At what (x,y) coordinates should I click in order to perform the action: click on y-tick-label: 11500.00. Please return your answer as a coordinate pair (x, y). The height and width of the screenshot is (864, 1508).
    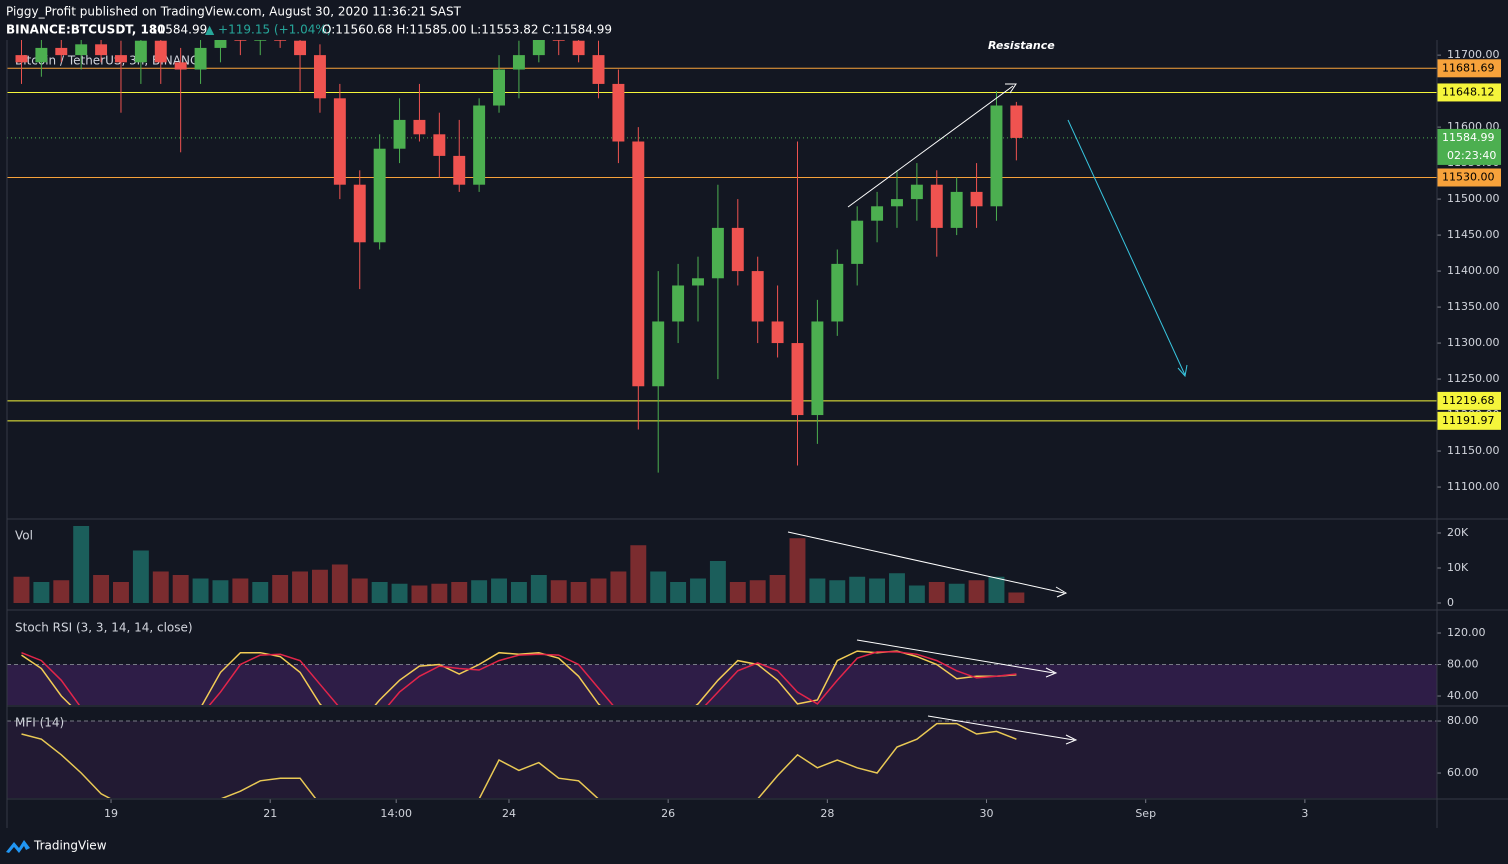
    Looking at the image, I should click on (1473, 198).